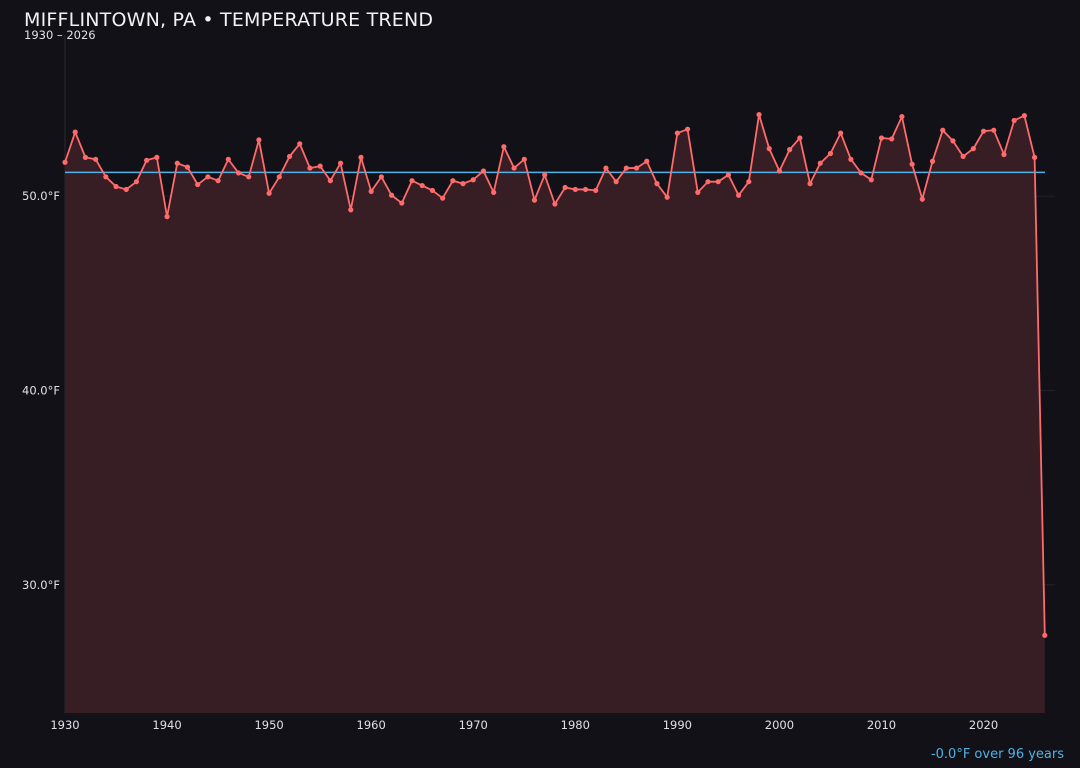 The width and height of the screenshot is (1080, 768). Describe the element at coordinates (575, 725) in the screenshot. I see `x-tick-label: 1980` at that location.